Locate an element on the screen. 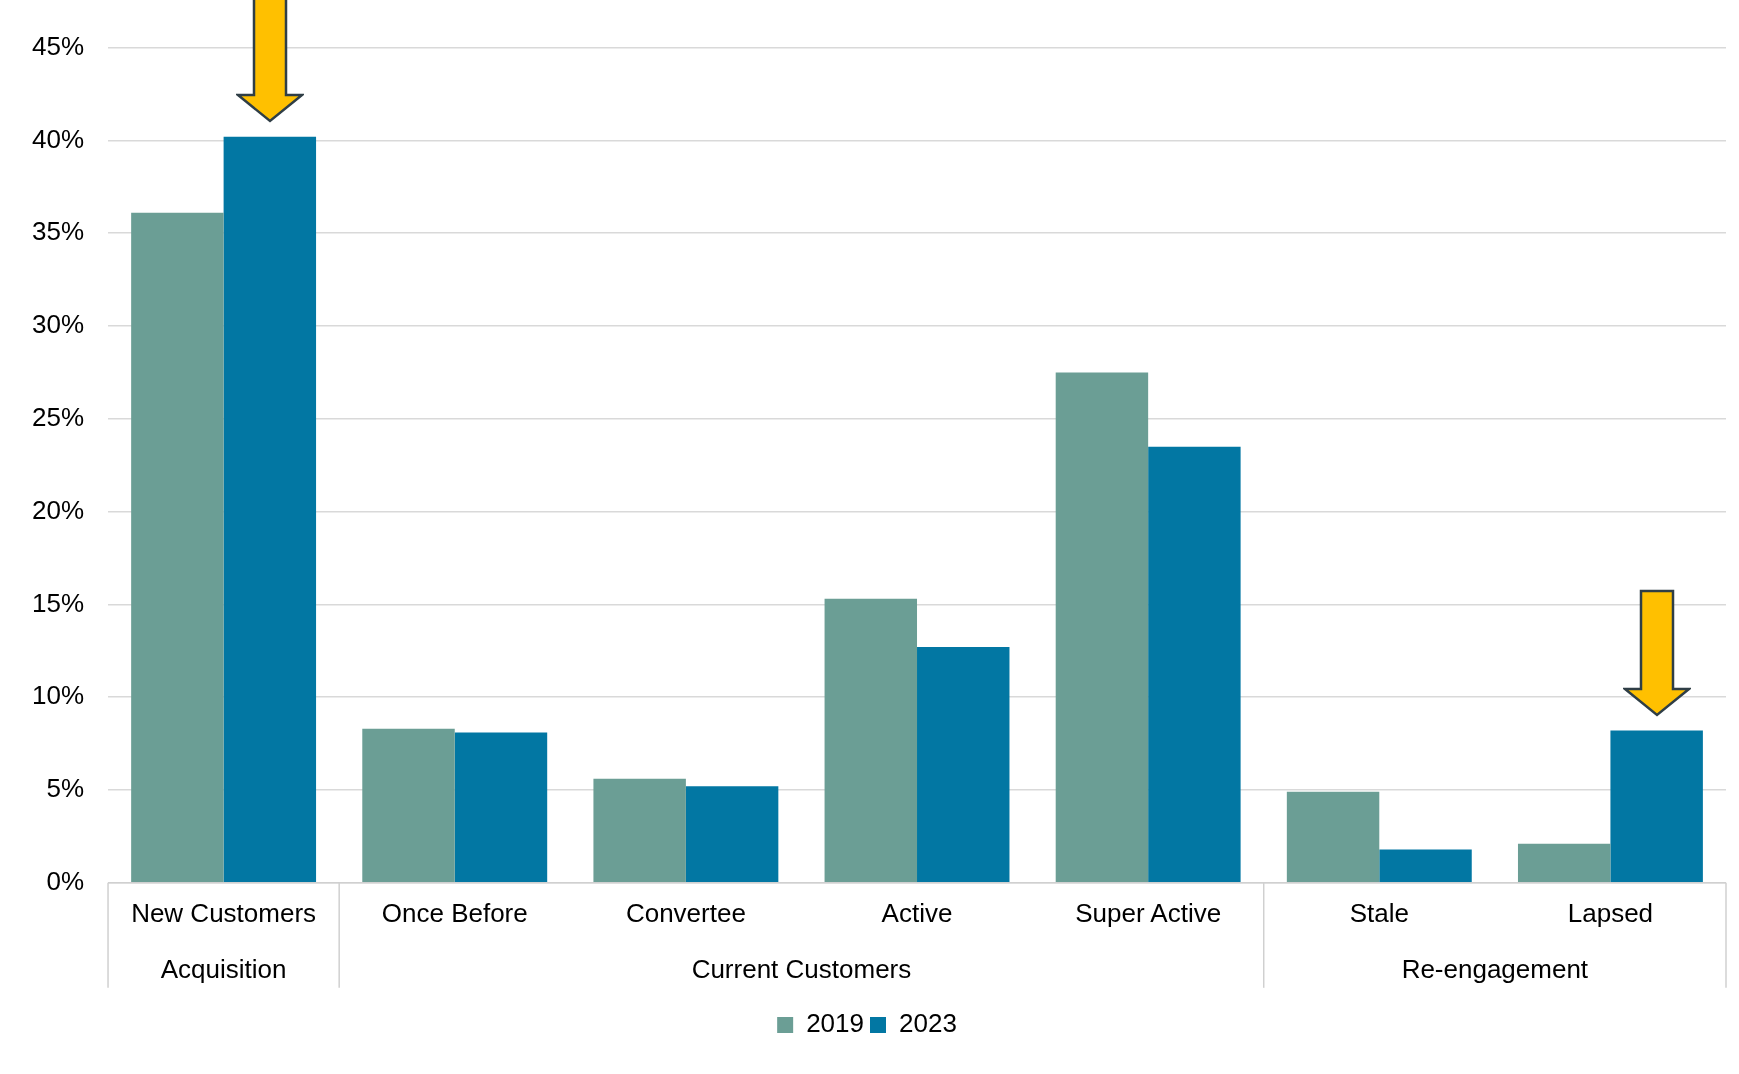  y-tick-label: 40% is located at coordinates (58, 138).